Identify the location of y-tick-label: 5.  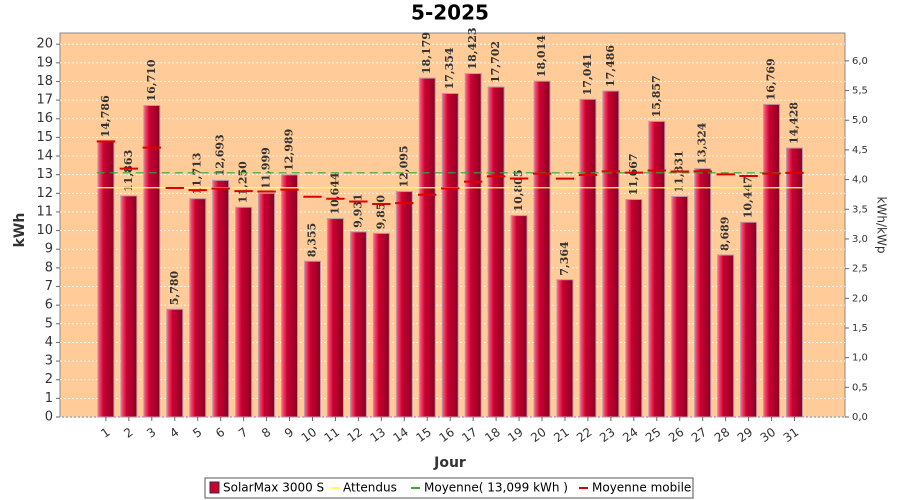
(49, 323).